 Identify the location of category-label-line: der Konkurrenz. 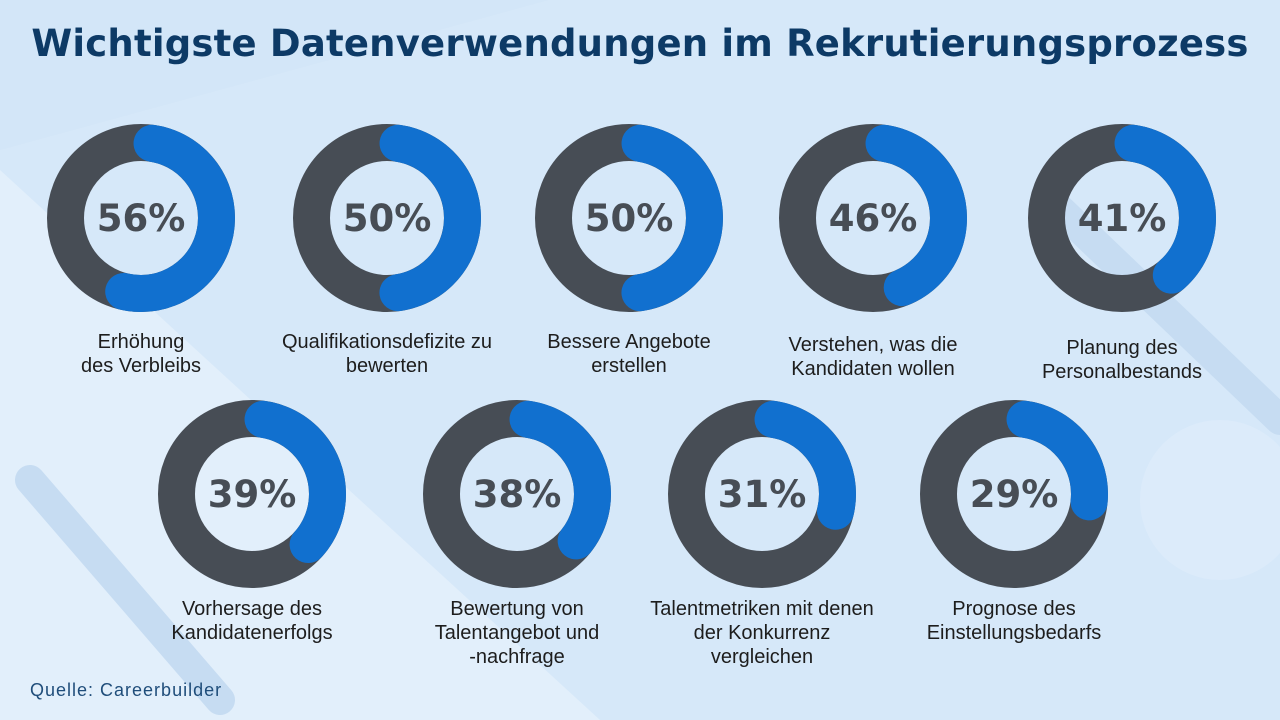
(762, 633).